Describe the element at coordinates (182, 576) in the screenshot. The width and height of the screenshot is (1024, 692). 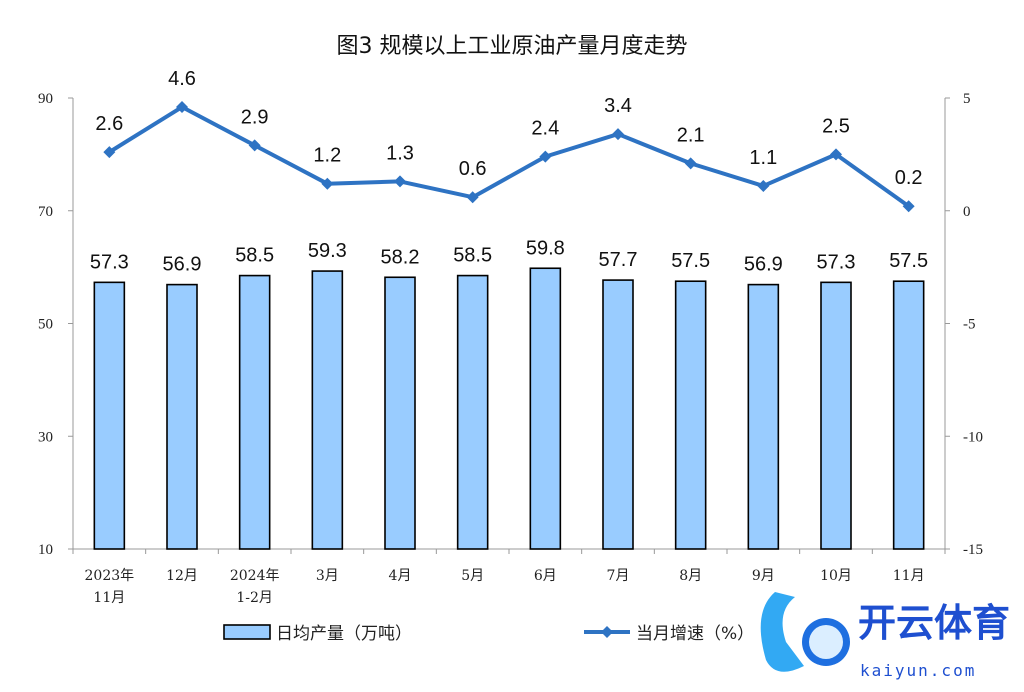
I see `x-tick-label: 12月` at that location.